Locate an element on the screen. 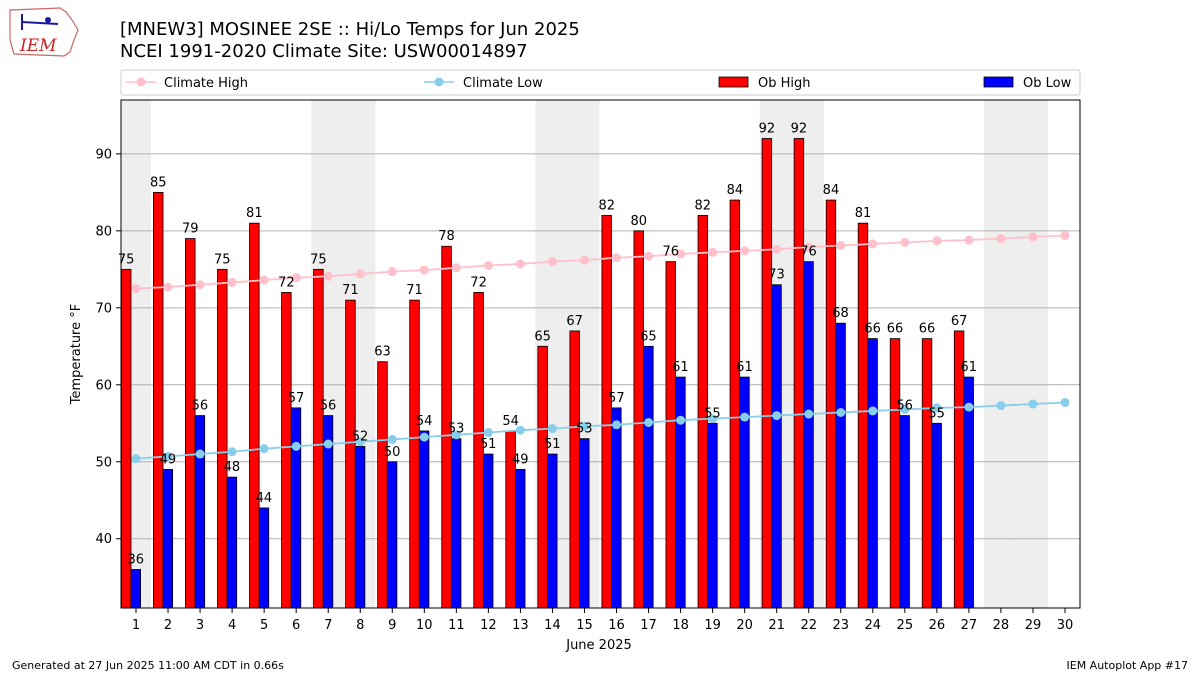  x-tick-label-23: 23 is located at coordinates (840, 625).